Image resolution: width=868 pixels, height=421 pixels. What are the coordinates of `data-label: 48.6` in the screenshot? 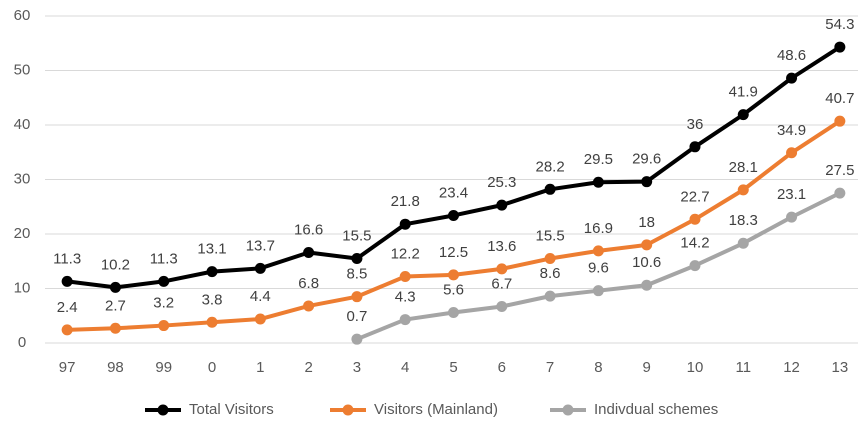 It's located at (791, 55).